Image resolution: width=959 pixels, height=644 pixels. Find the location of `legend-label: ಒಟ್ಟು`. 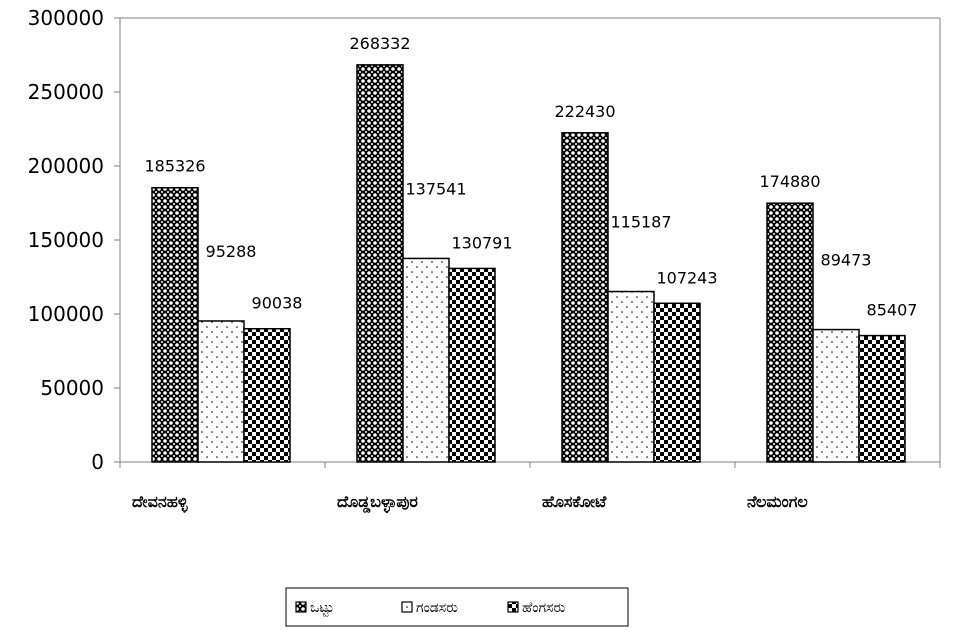

legend-label: ಒಟ್ಟು is located at coordinates (322, 608).